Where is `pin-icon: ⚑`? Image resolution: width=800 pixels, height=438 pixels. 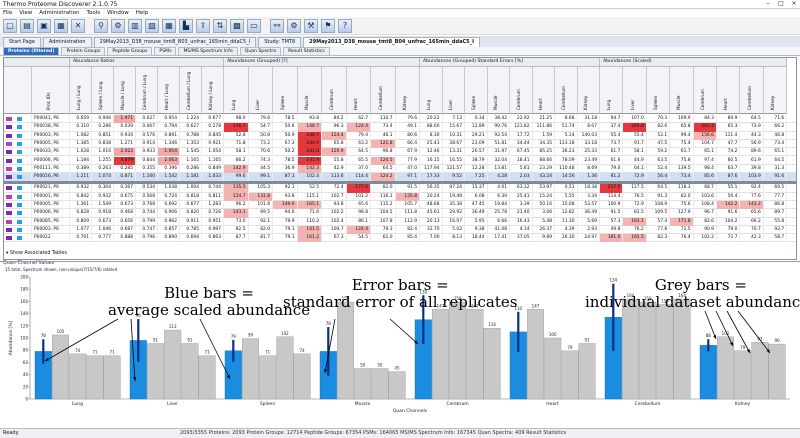 pin-icon: ⚑ is located at coordinates (328, 25).